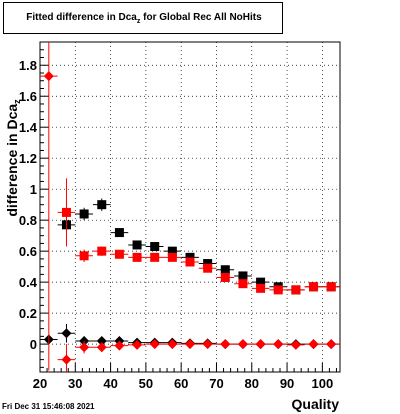  What do you see at coordinates (75, 383) in the screenshot?
I see `x-tick-label: 30` at bounding box center [75, 383].